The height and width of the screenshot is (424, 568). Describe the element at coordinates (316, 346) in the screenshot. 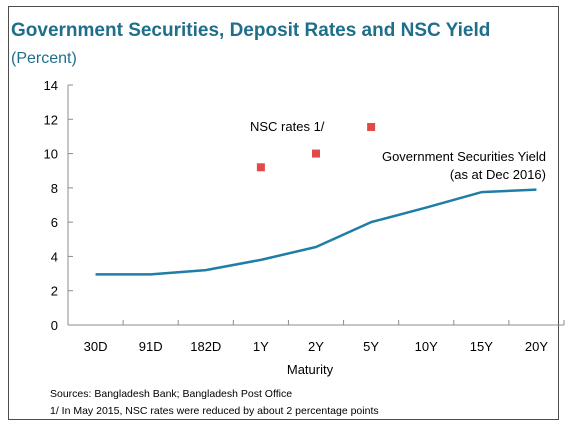

I see `x-tick-label: 2Y` at that location.